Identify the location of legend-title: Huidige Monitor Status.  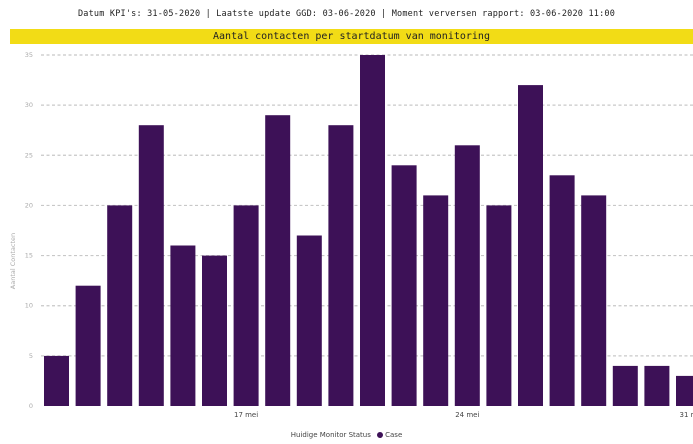
(330, 435).